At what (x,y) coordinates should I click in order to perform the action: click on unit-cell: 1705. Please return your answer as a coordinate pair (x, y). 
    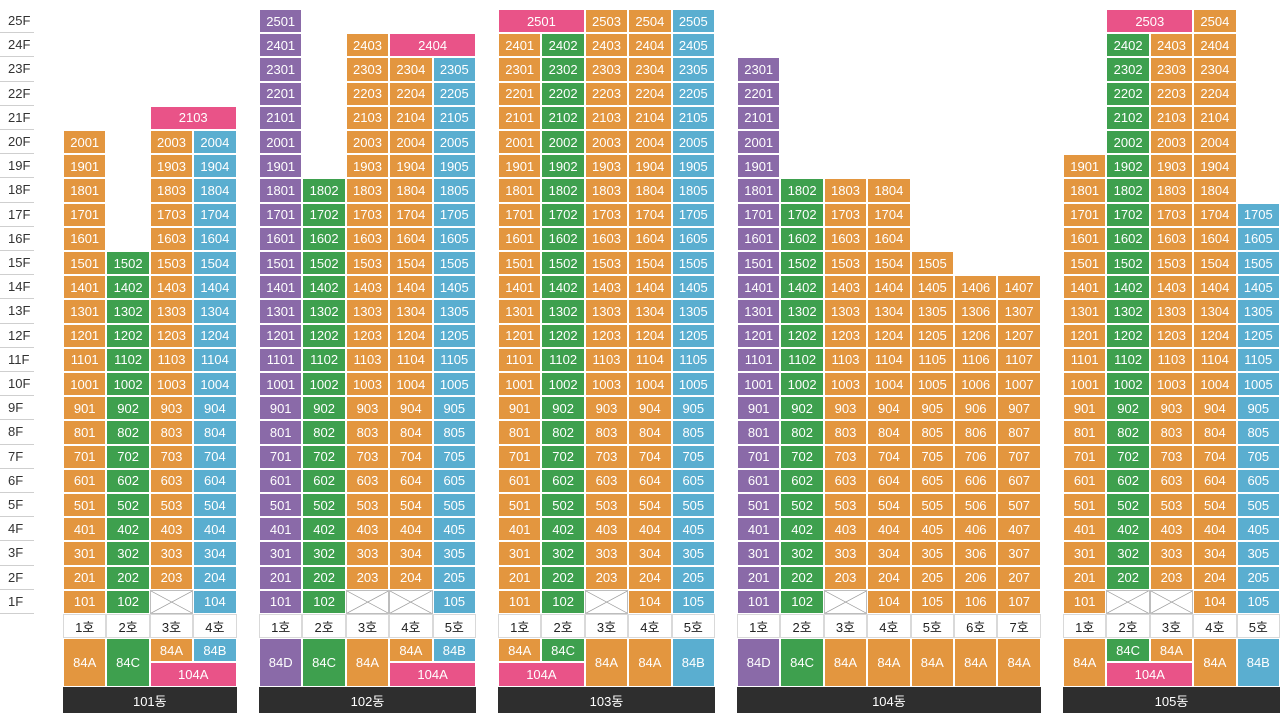
    Looking at the image, I should click on (1258, 214).